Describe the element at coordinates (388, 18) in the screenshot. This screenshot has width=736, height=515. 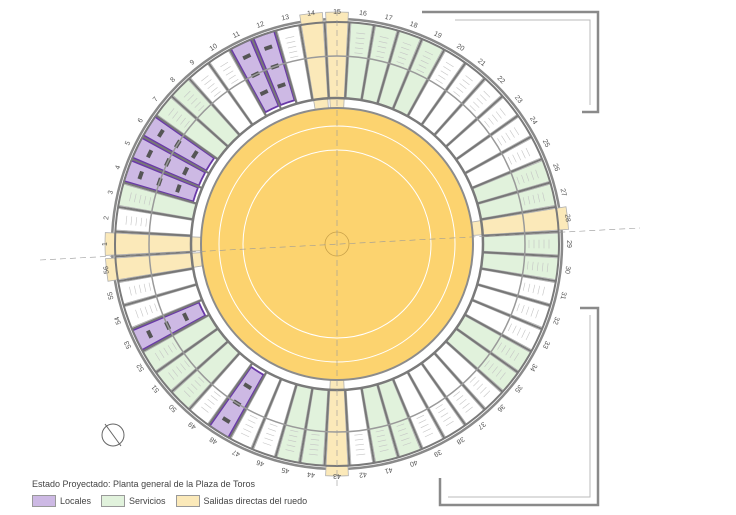
I see `unit-number-label: 17` at that location.